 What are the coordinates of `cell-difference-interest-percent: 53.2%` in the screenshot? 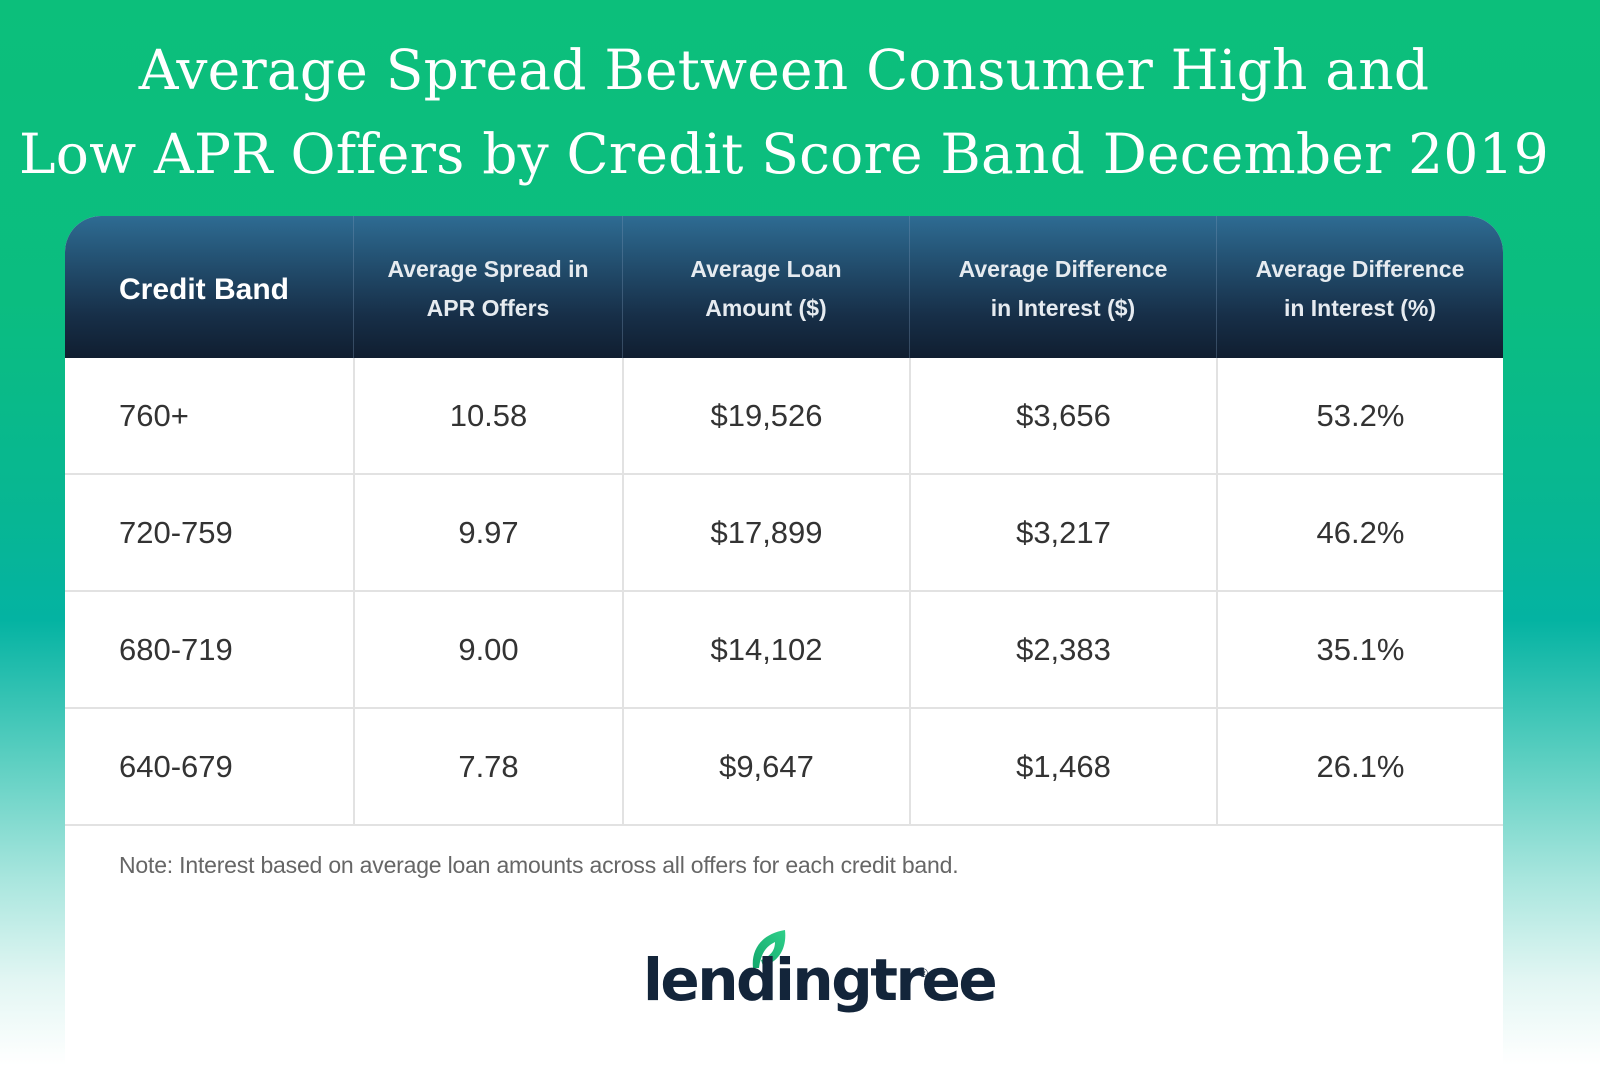 It's located at (1359, 415).